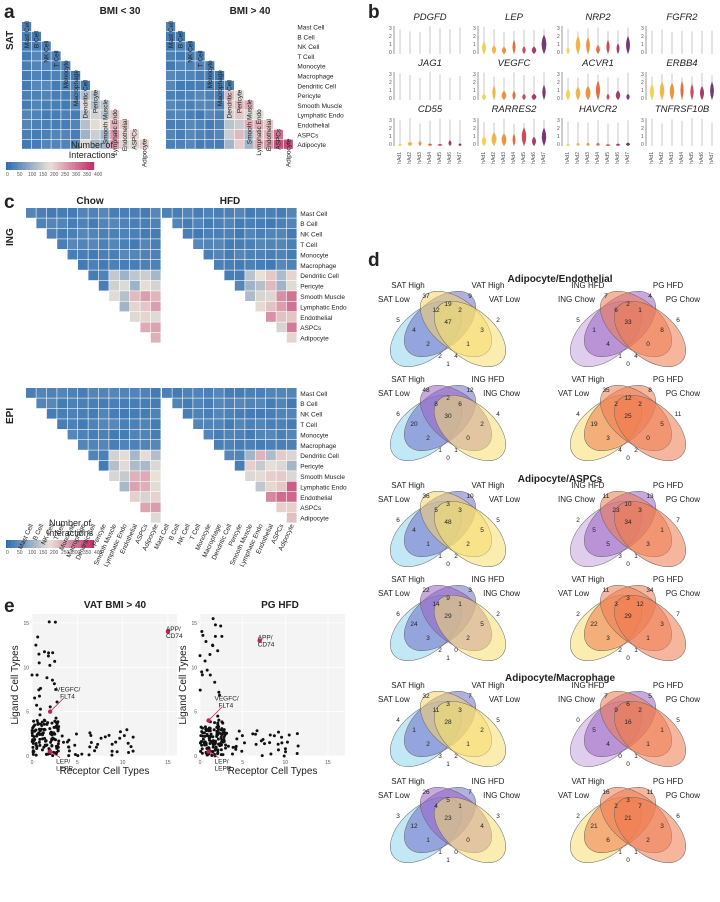 The image size is (720, 902). What do you see at coordinates (314, 255) in the screenshot?
I see `heatmap-row-label: Monocyte` at bounding box center [314, 255].